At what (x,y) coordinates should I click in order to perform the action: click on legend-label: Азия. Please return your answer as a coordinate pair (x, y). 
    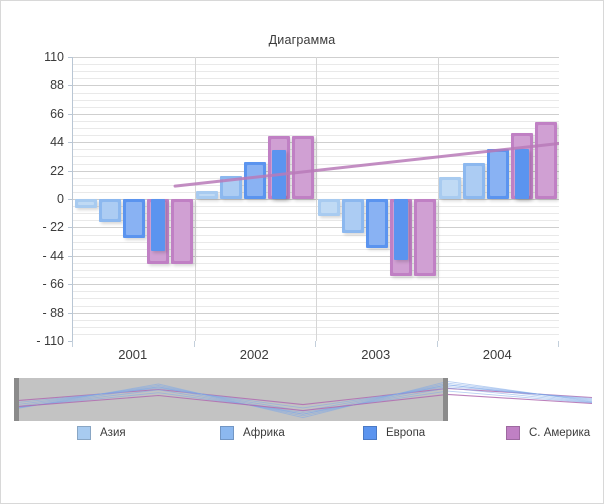
    Looking at the image, I should click on (113, 433).